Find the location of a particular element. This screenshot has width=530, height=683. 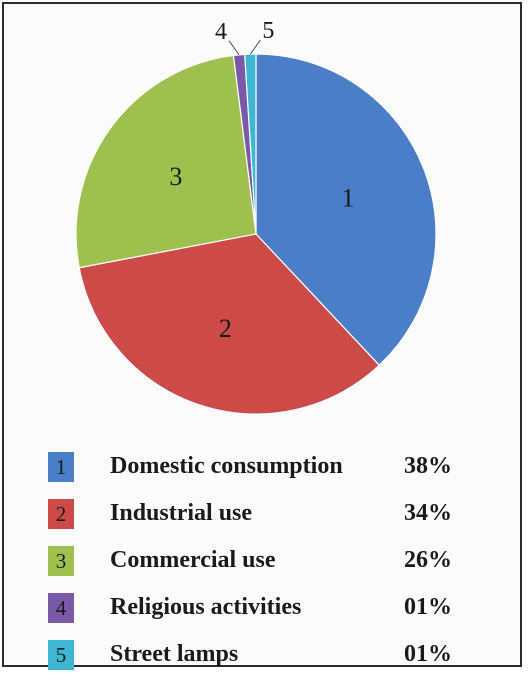

legend-label-4: Religious activities is located at coordinates (205, 607).